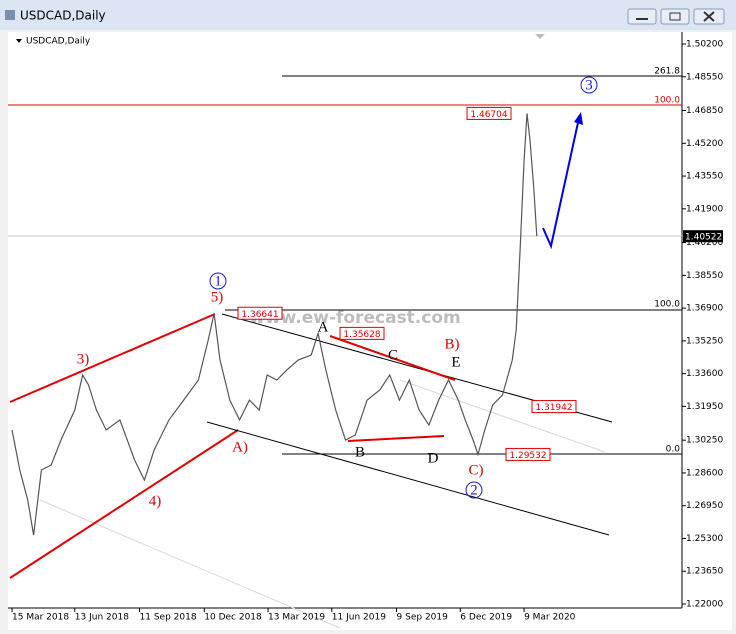 This screenshot has width=736, height=634. I want to click on level-label: 1.31942, so click(553, 408).